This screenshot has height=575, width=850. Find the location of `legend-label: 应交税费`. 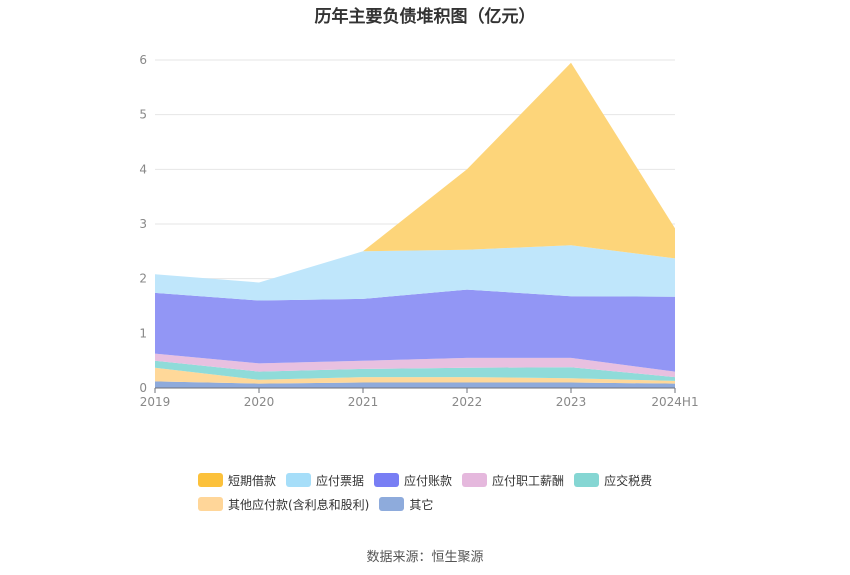

legend-label: 应交税费 is located at coordinates (628, 480).